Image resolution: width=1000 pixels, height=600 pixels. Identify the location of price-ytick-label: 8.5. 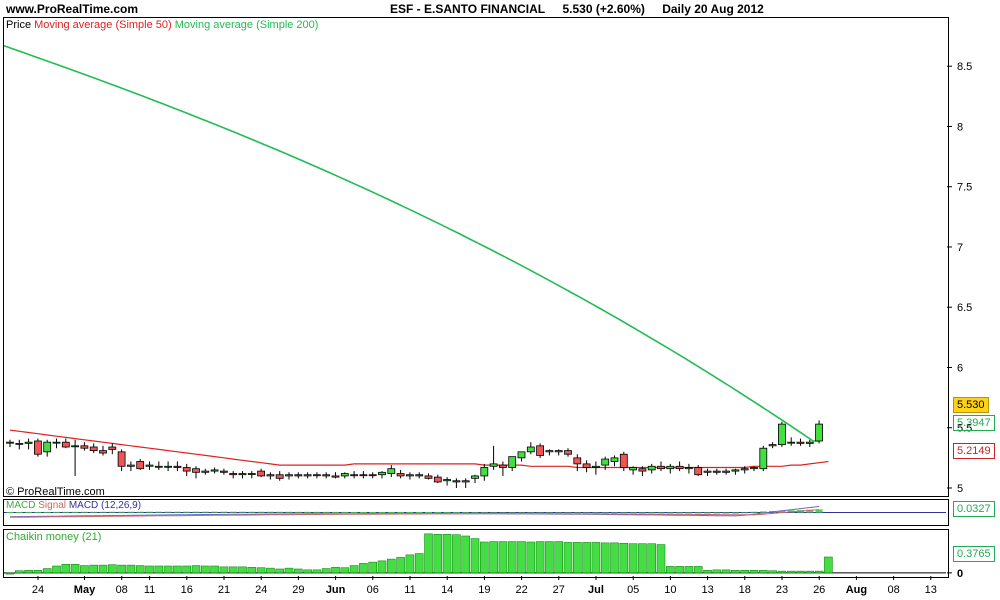
(964, 67).